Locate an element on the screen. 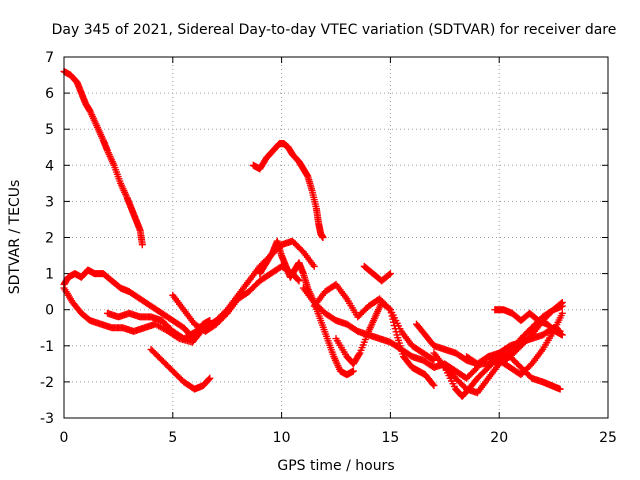  y-tick-label: 0 is located at coordinates (49, 311).